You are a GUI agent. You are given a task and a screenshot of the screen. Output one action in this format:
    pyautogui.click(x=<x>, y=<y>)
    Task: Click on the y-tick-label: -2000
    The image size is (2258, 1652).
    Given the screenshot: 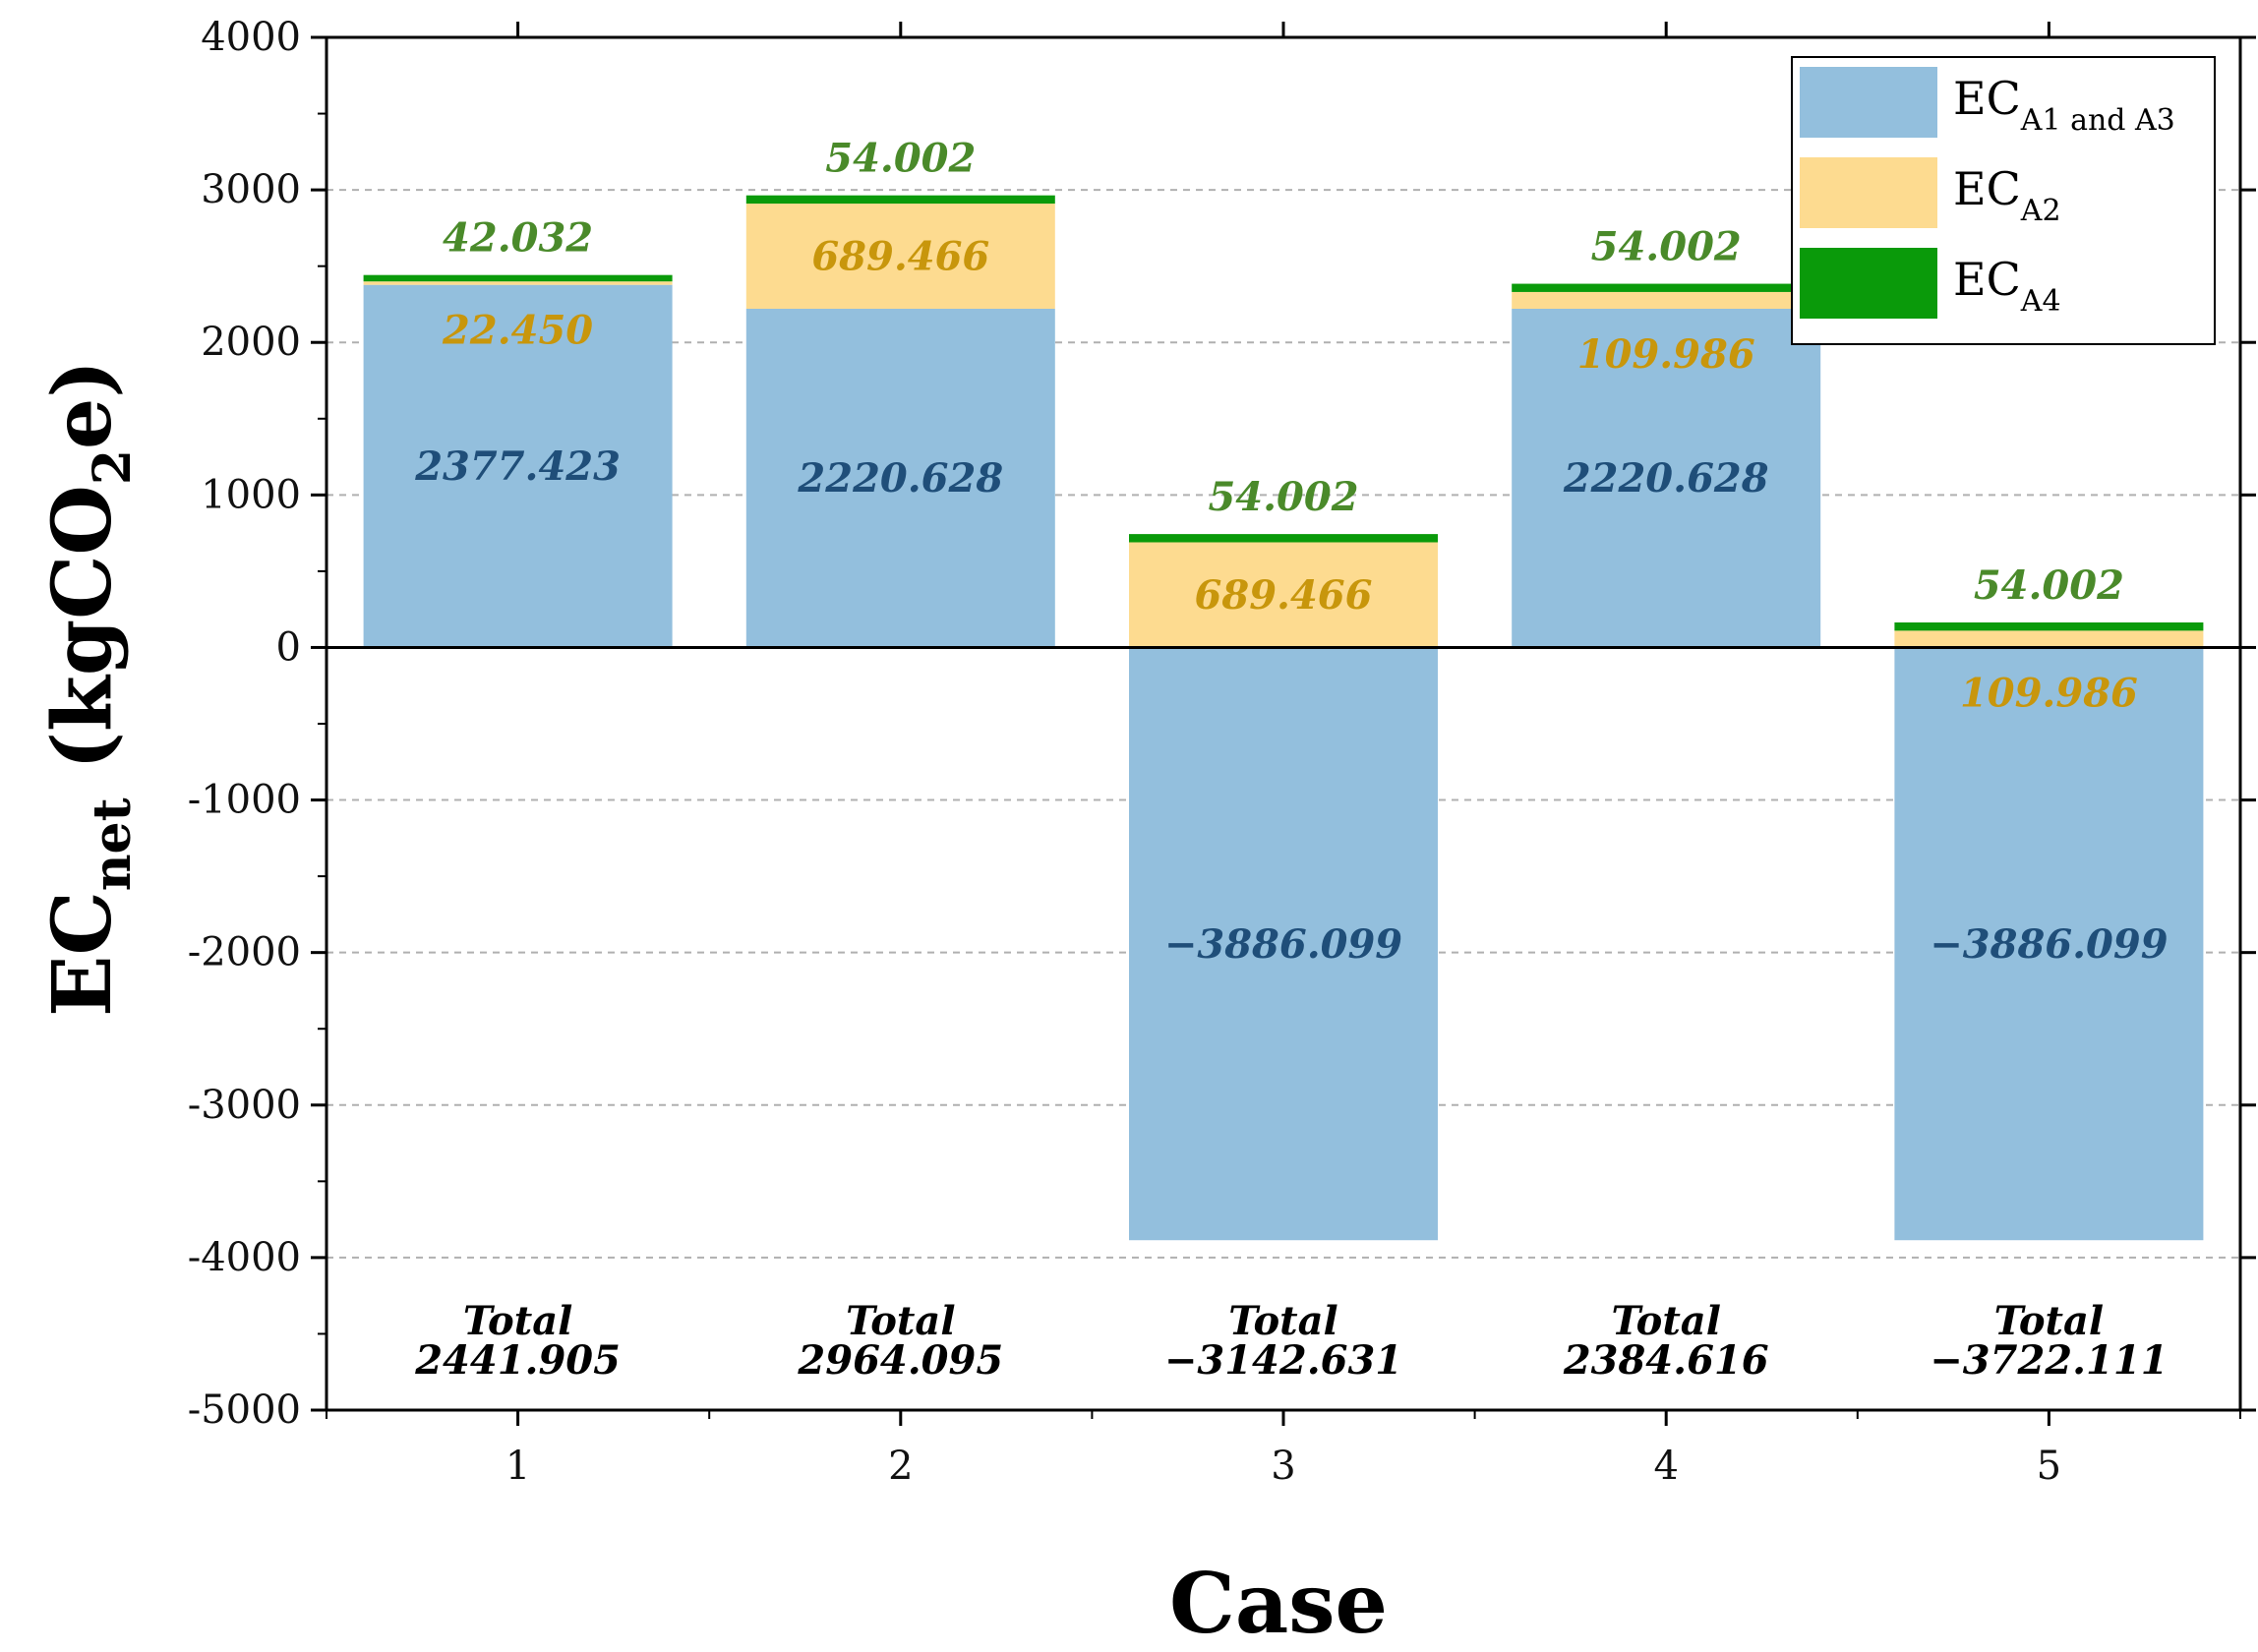 What is the action you would take?
    pyautogui.click(x=245, y=952)
    